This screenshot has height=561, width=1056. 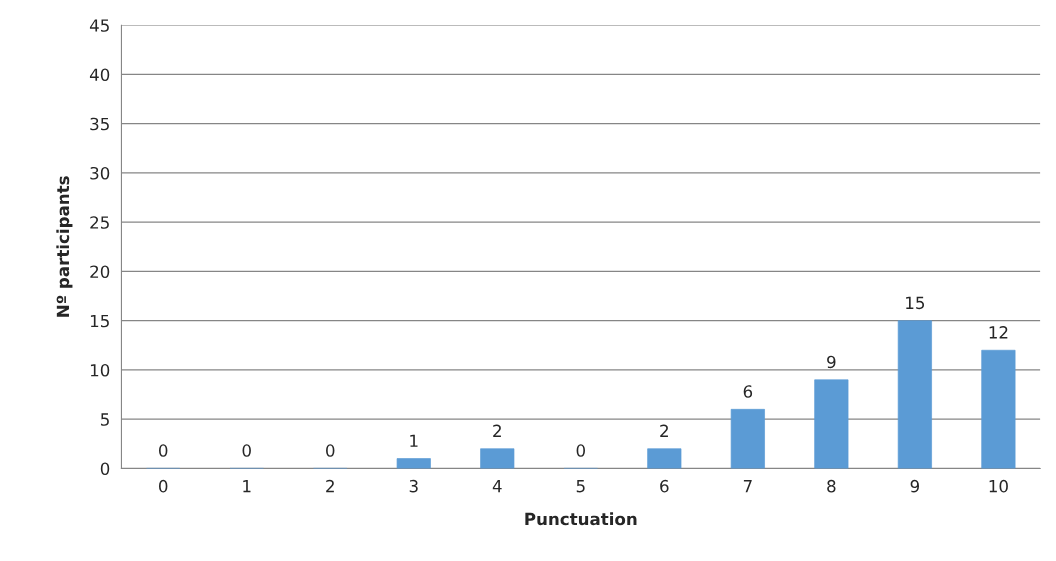 I want to click on y-tick-label: 15, so click(x=99, y=321).